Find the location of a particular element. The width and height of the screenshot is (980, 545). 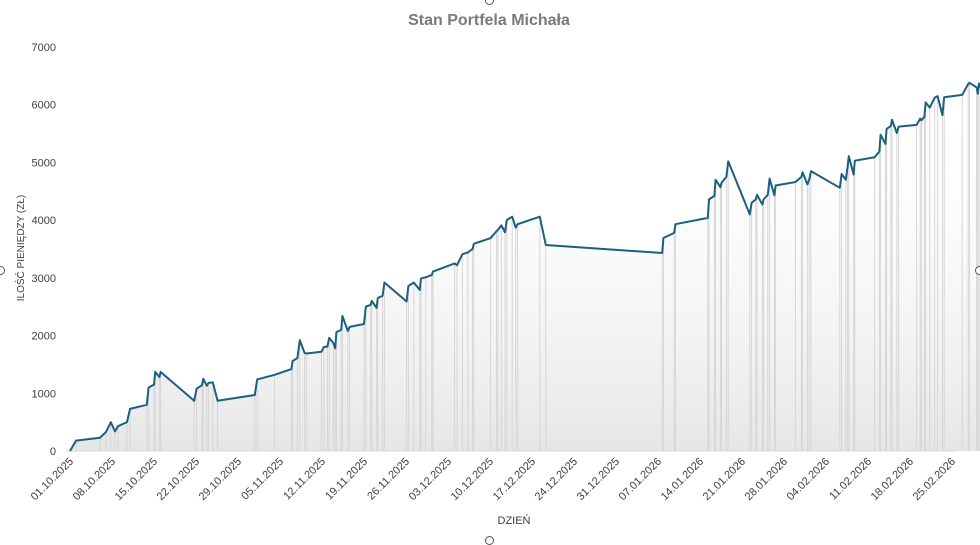

y-tick-label: 5000 is located at coordinates (44, 163).